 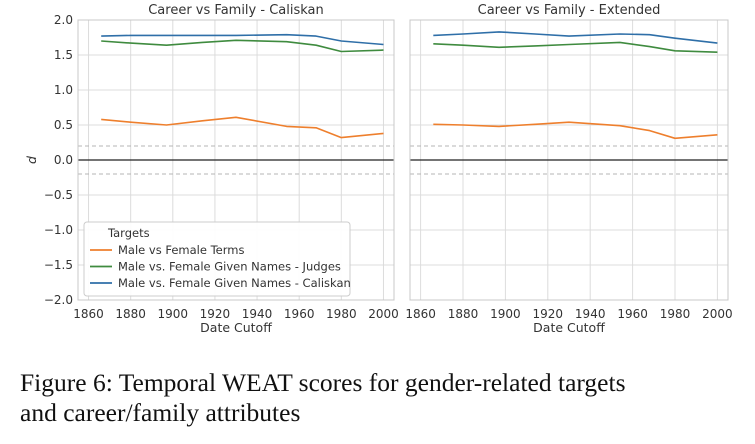 I want to click on y-tick-label: 0.5, so click(x=63, y=125).